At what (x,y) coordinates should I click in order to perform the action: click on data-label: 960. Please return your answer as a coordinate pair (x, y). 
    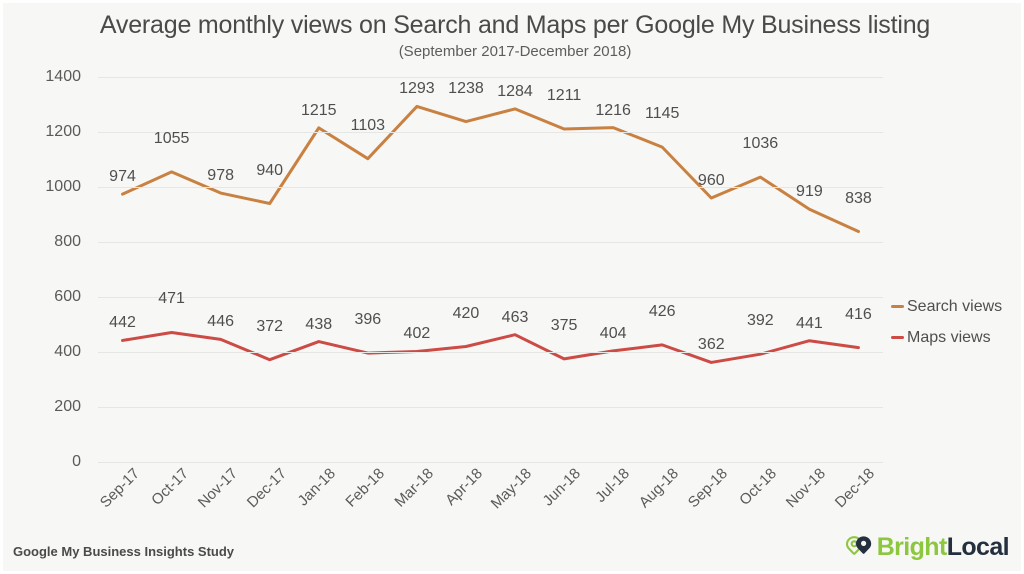
    Looking at the image, I should click on (711, 180).